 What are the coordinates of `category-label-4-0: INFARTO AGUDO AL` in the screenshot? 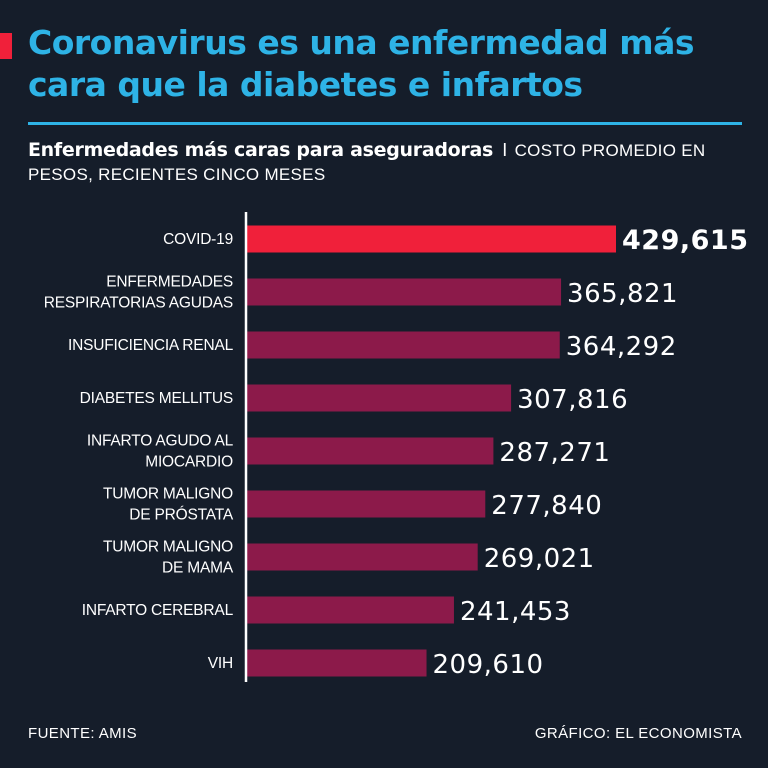 It's located at (160, 441).